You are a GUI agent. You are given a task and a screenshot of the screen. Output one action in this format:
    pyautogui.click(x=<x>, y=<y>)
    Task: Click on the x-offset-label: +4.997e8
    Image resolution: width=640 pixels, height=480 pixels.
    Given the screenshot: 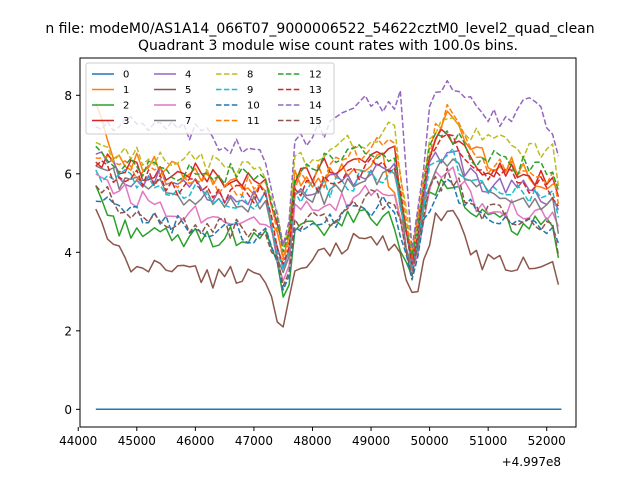 What is the action you would take?
    pyautogui.click(x=531, y=462)
    